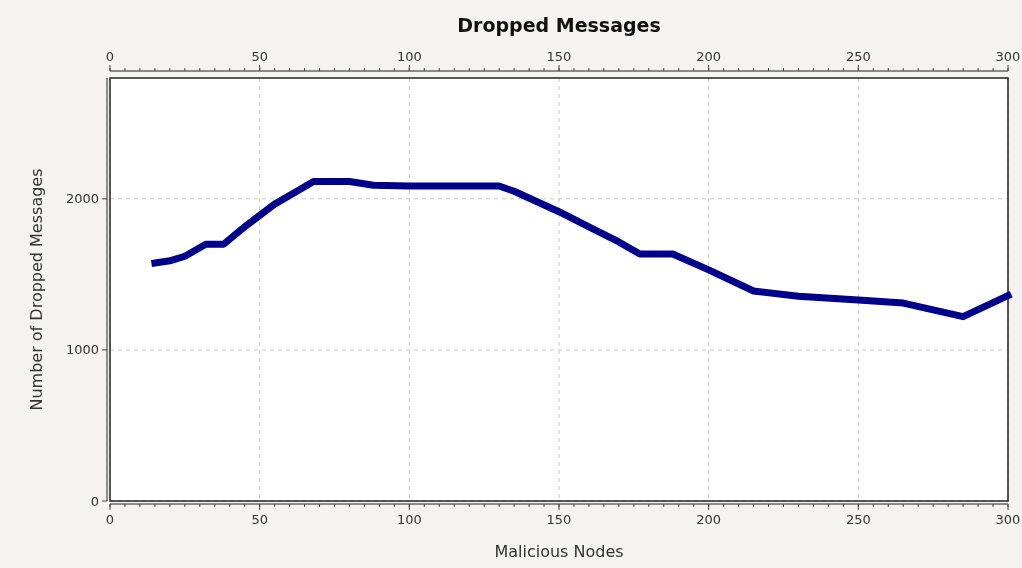 The image size is (1022, 568). I want to click on x2-tick-label: 200, so click(709, 56).